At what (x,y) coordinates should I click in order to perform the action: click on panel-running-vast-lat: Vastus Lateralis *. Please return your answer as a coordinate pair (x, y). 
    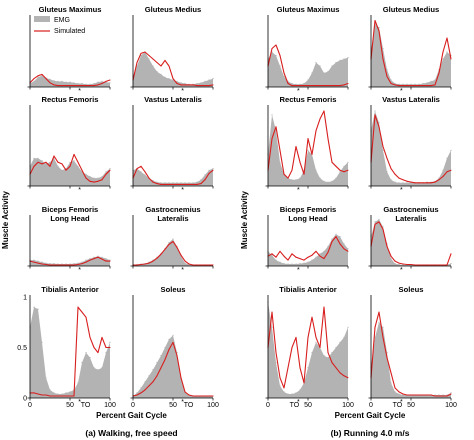
    Looking at the image, I should click on (410, 144).